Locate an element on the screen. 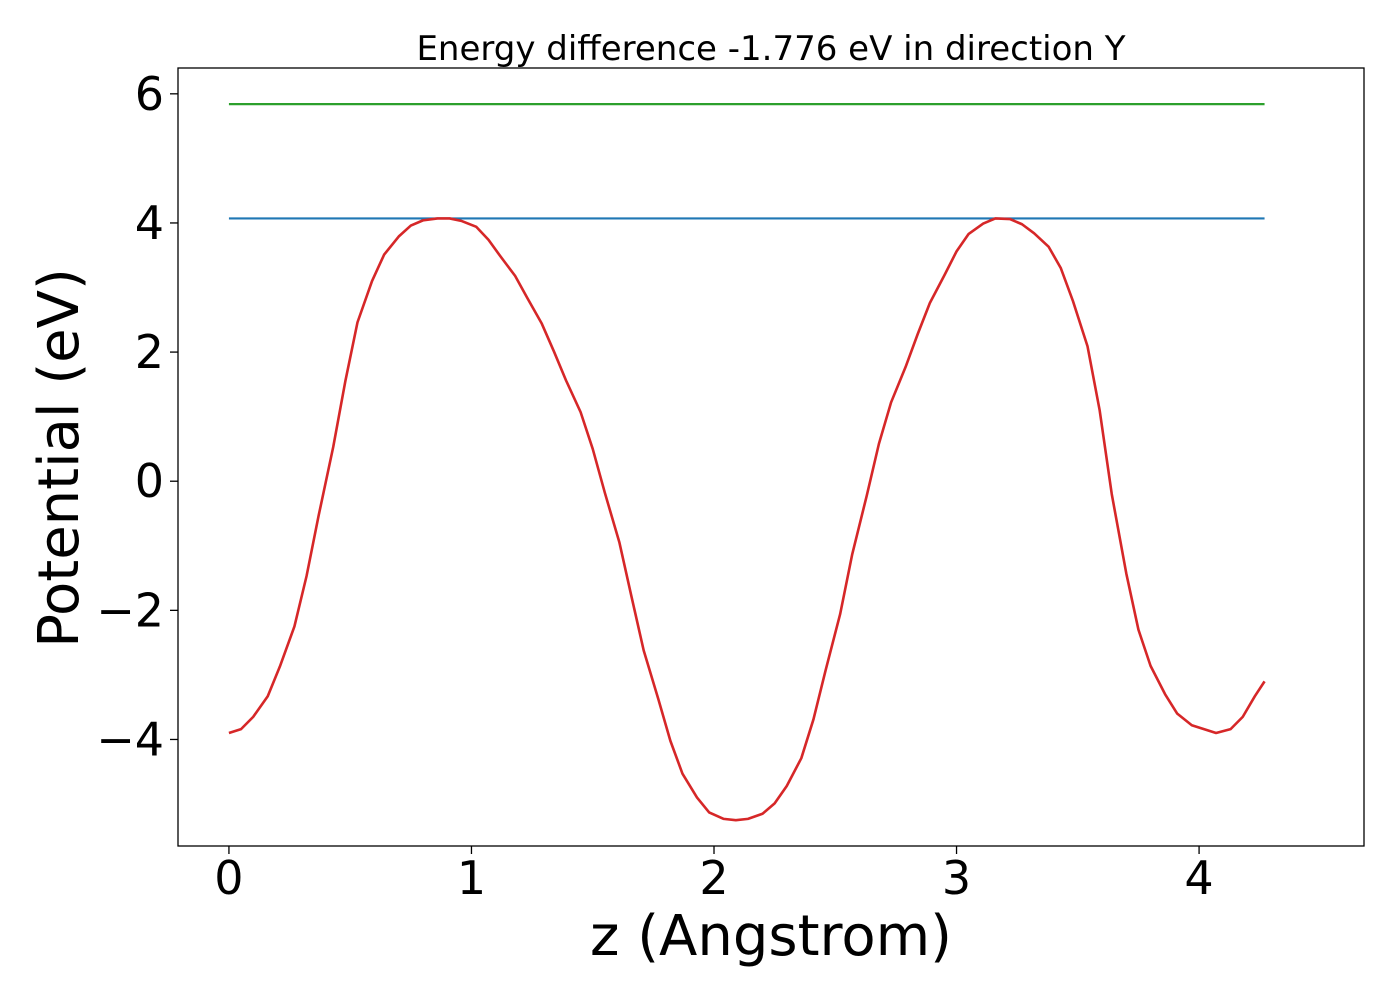 The image size is (1400, 1000). y-tick-label: −4 is located at coordinates (130, 739).